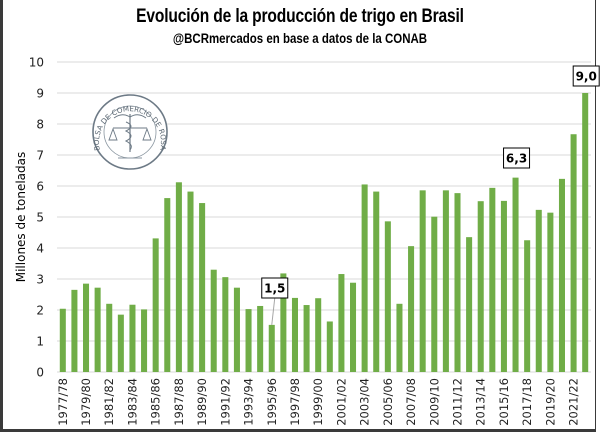 Image resolution: width=600 pixels, height=436 pixels. I want to click on bar-1999/00, so click(318, 335).